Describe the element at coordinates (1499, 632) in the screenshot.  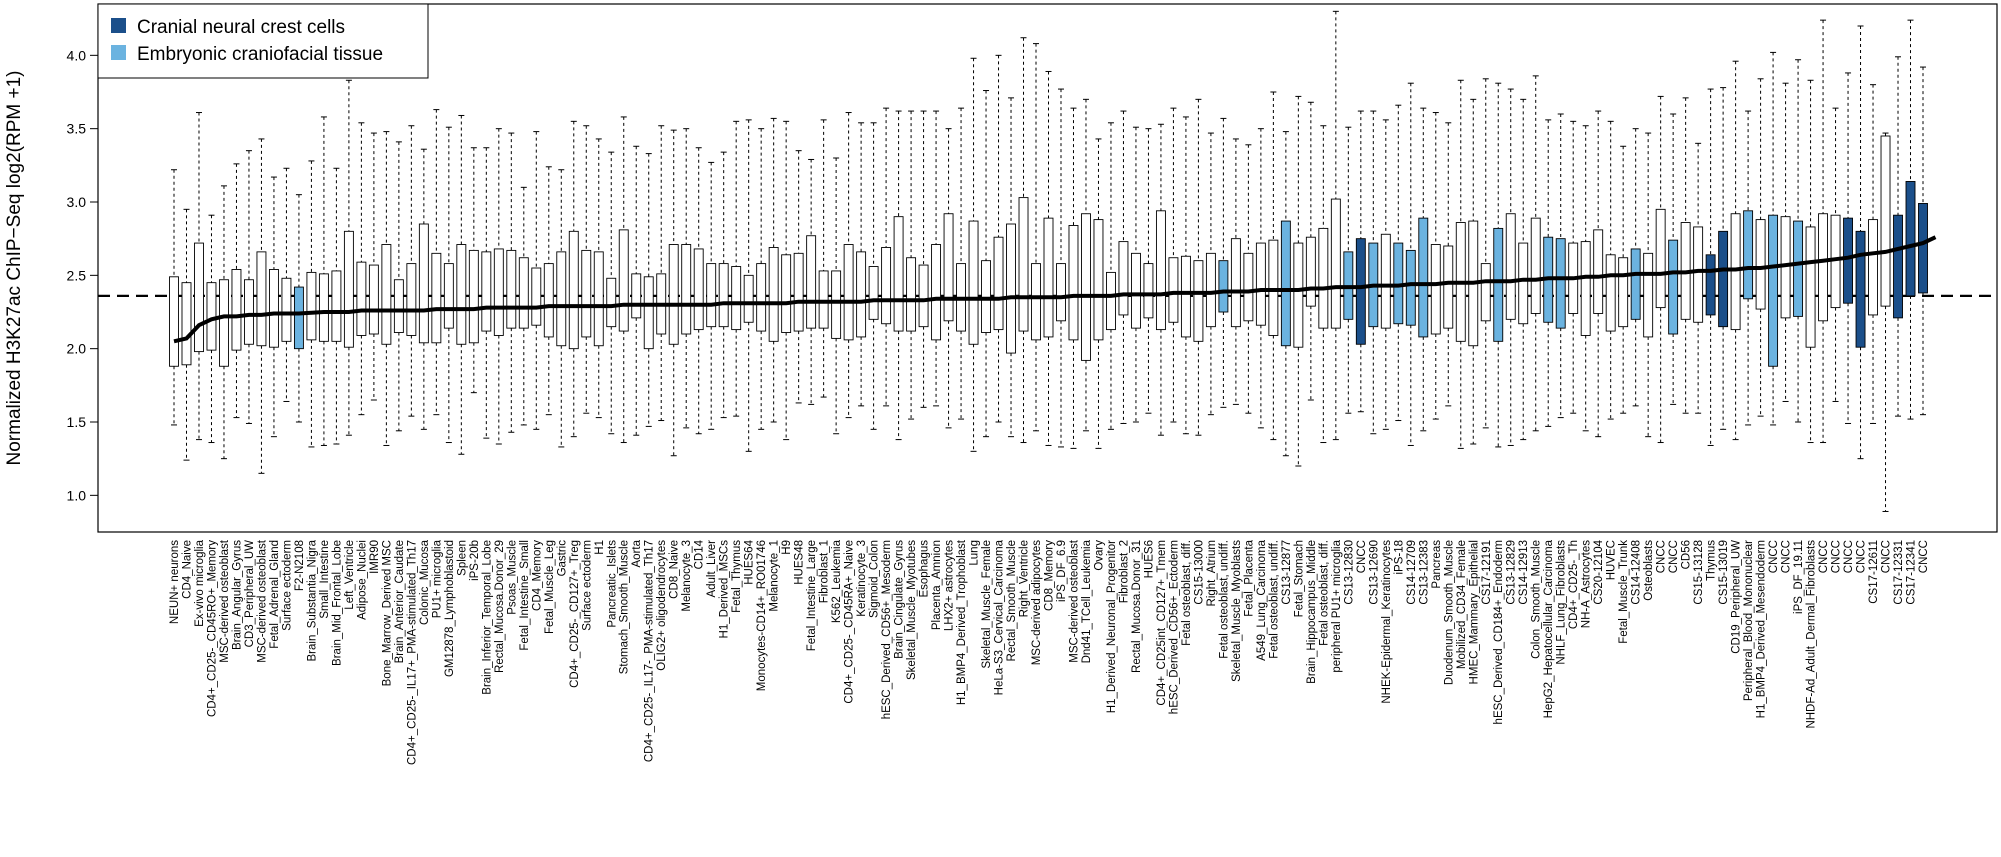
I see `category-label: hESC_Derived_CD184+_Endoderm` at that location.